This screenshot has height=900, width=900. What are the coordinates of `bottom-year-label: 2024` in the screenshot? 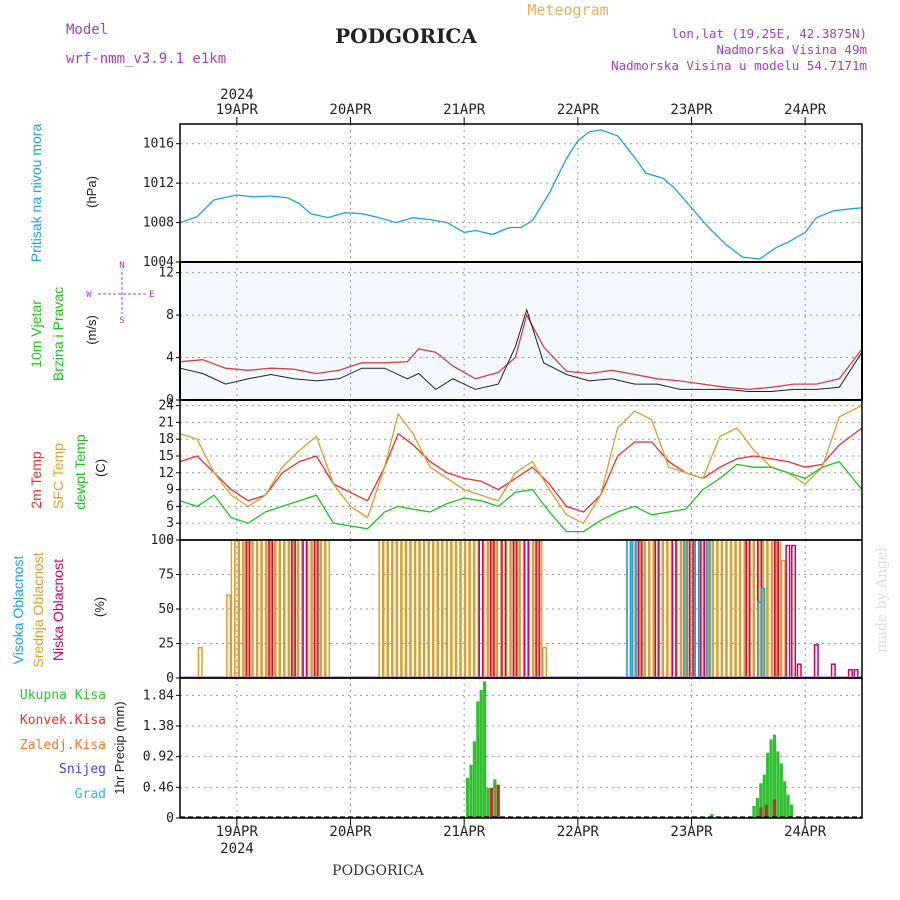 It's located at (237, 849).